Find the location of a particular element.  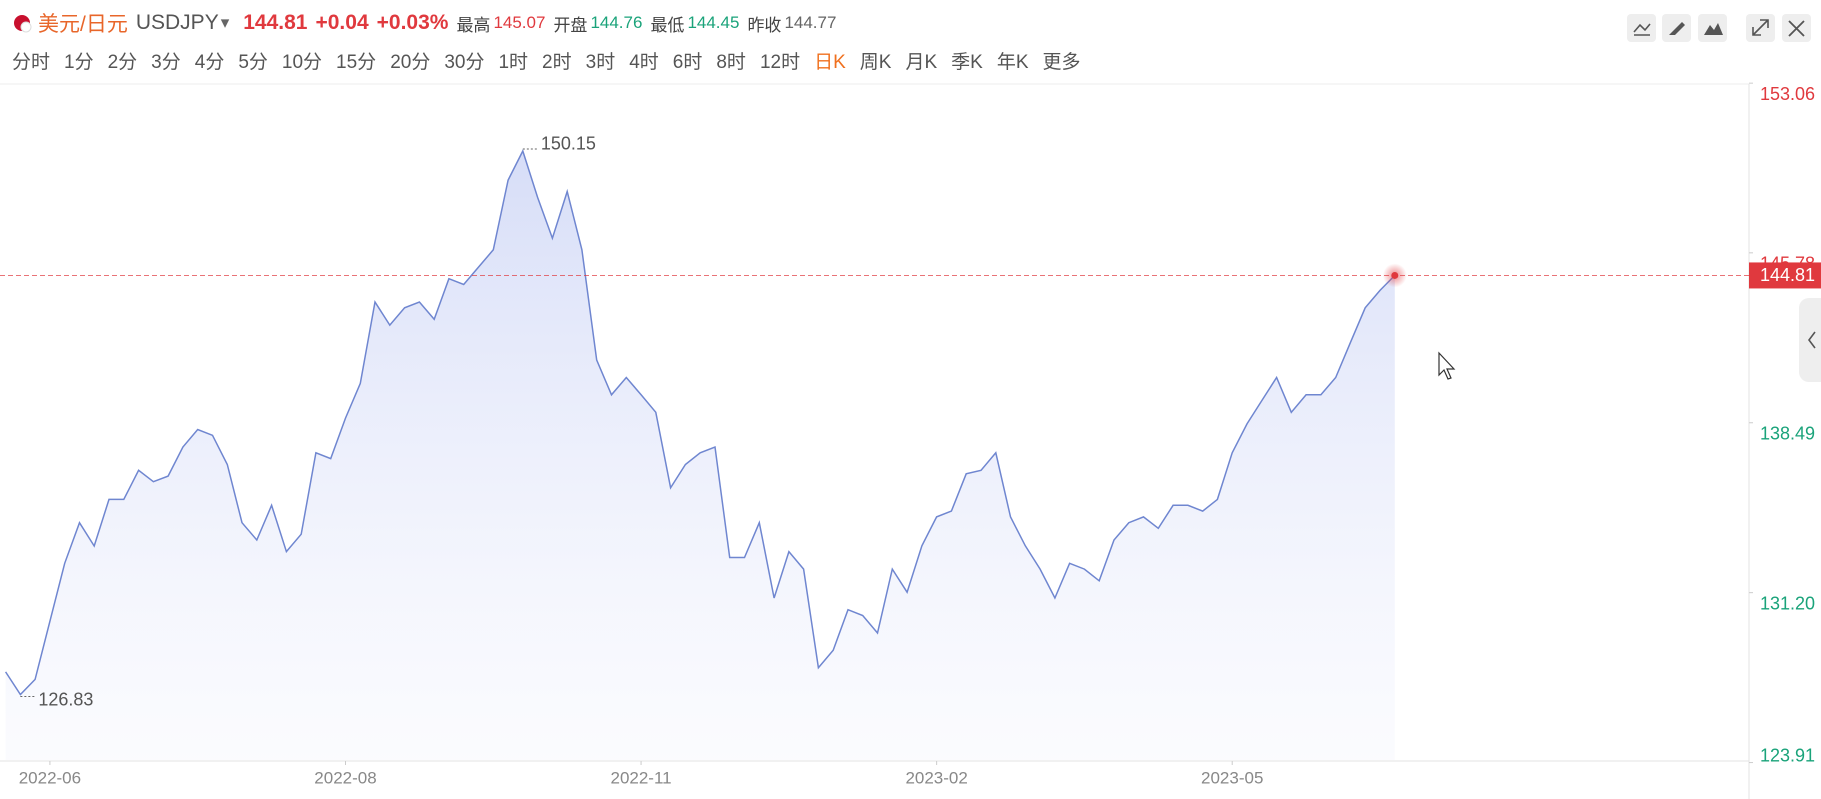

timeframe-button: 1时 is located at coordinates (513, 62).